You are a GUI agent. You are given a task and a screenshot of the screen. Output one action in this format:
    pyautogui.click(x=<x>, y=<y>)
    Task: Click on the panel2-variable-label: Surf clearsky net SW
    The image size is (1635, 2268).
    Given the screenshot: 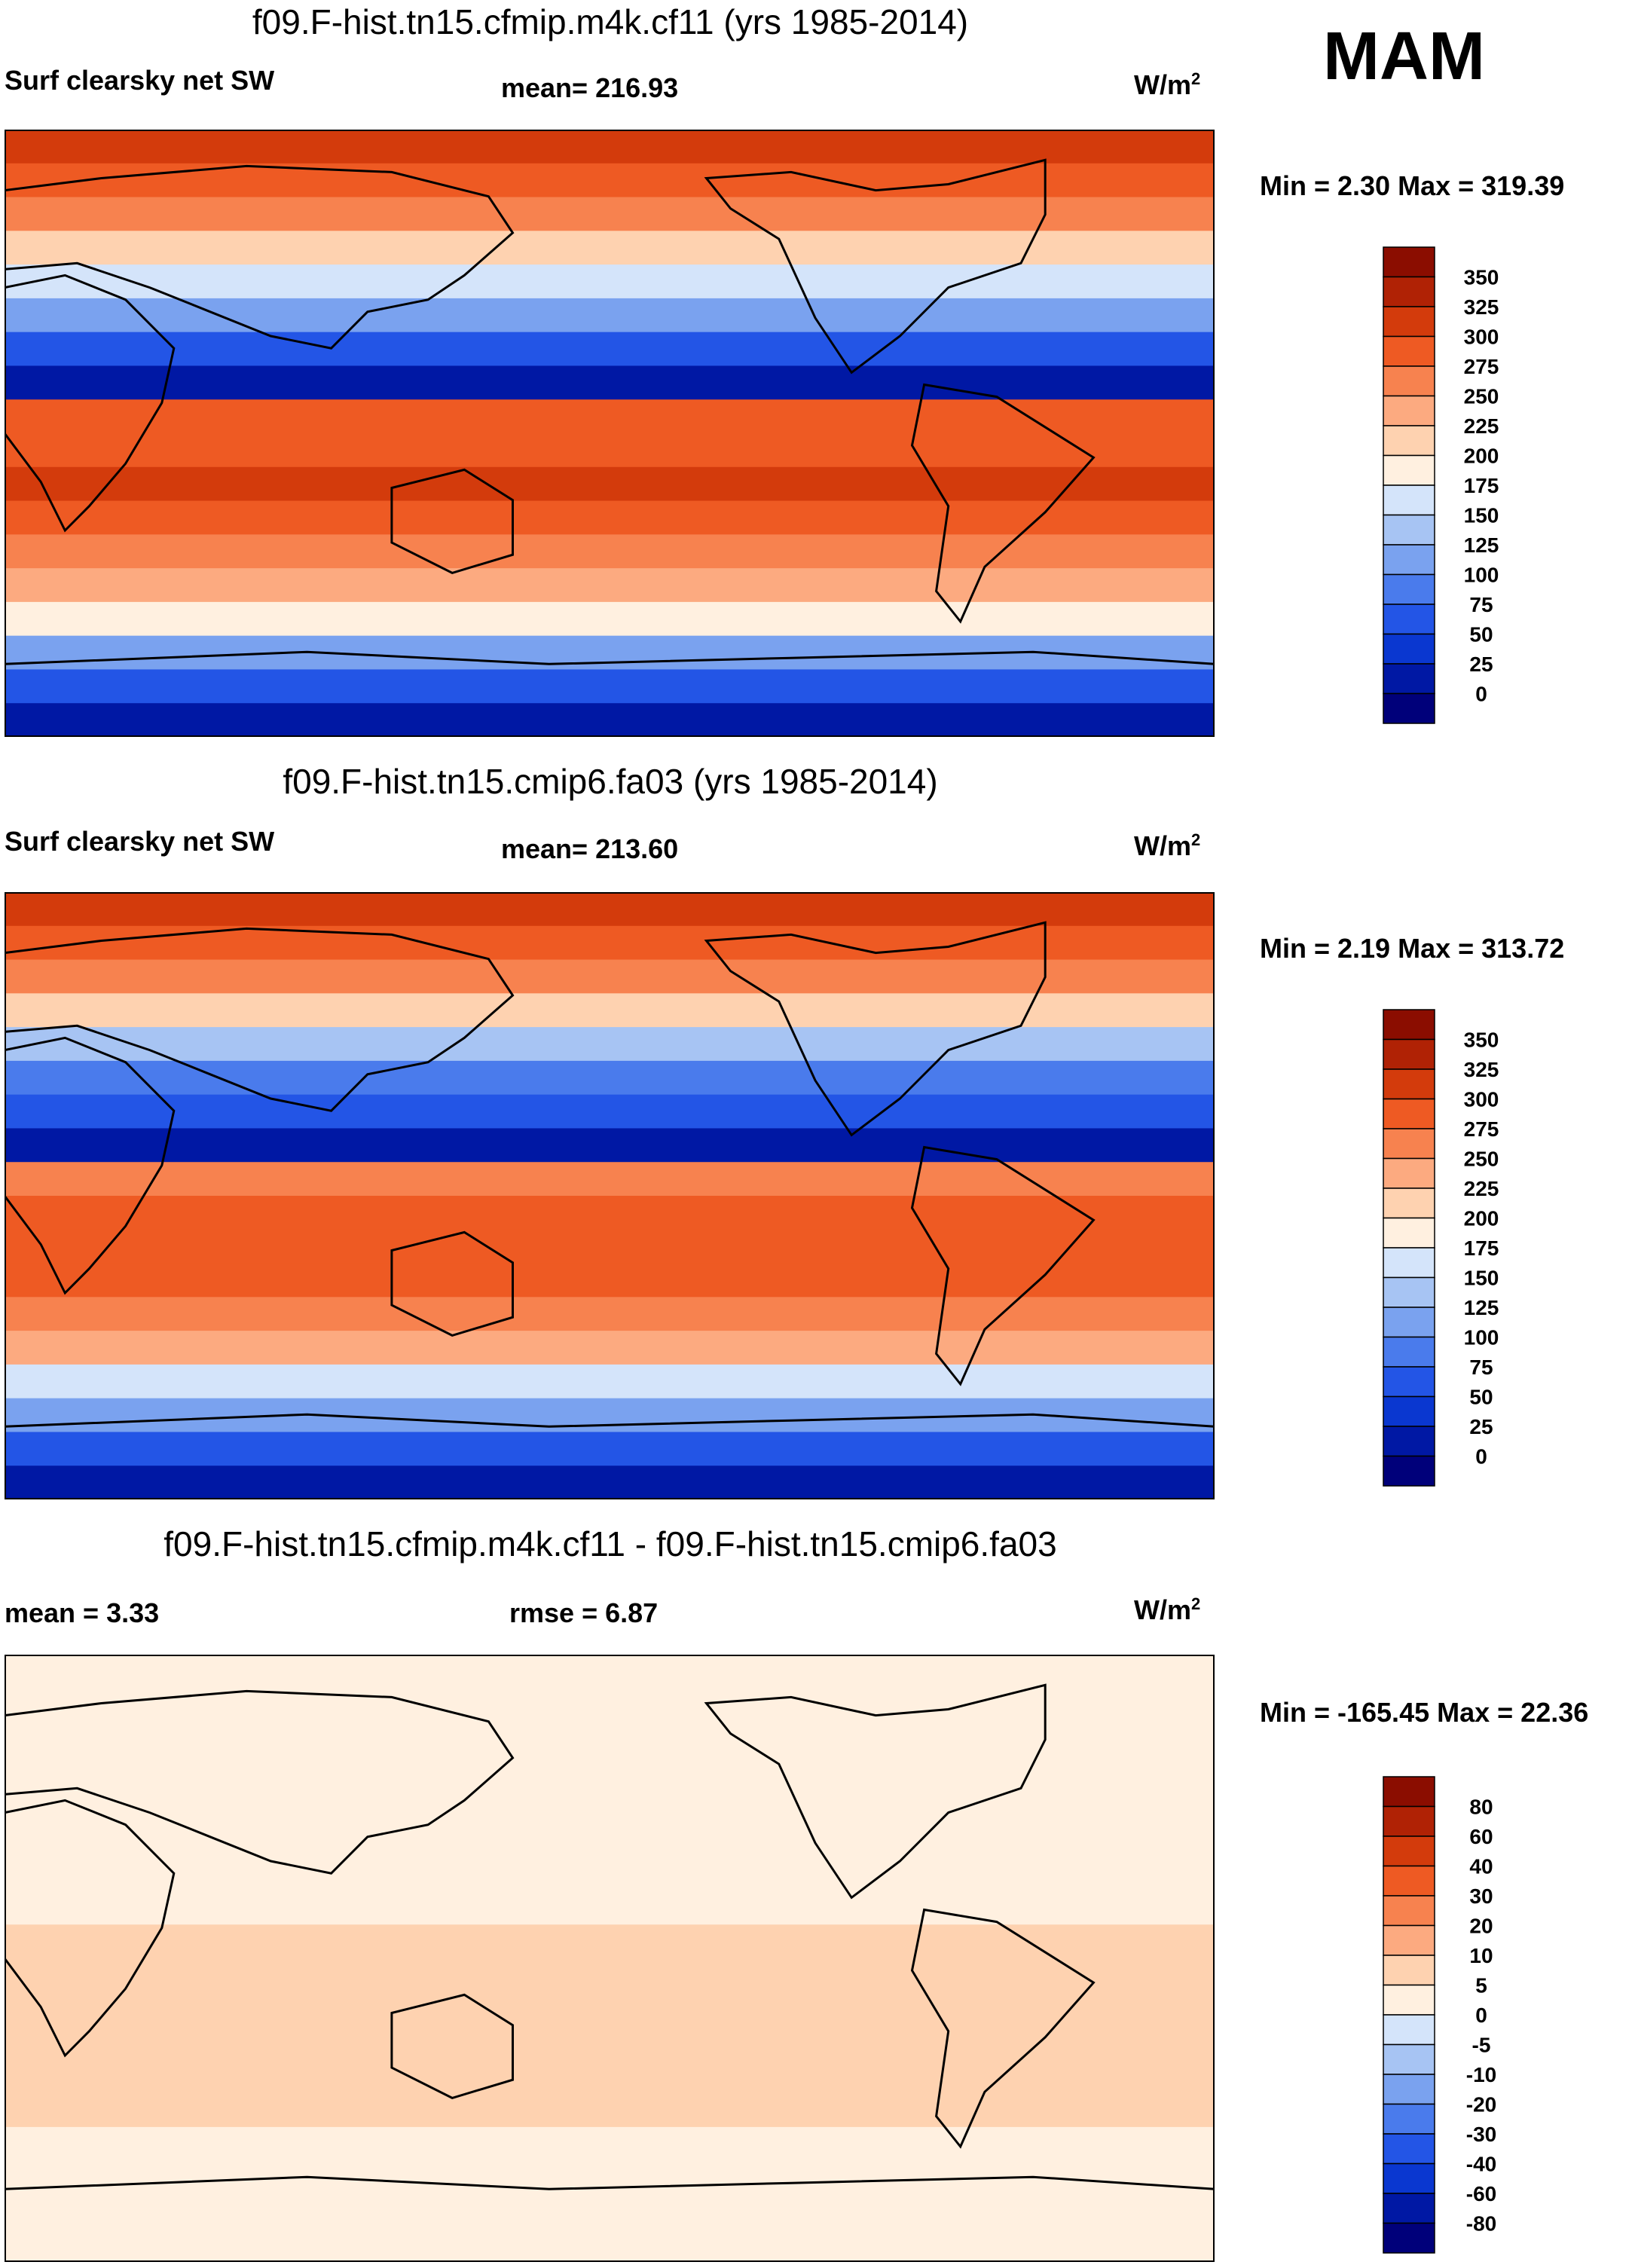 What is the action you would take?
    pyautogui.click(x=140, y=841)
    